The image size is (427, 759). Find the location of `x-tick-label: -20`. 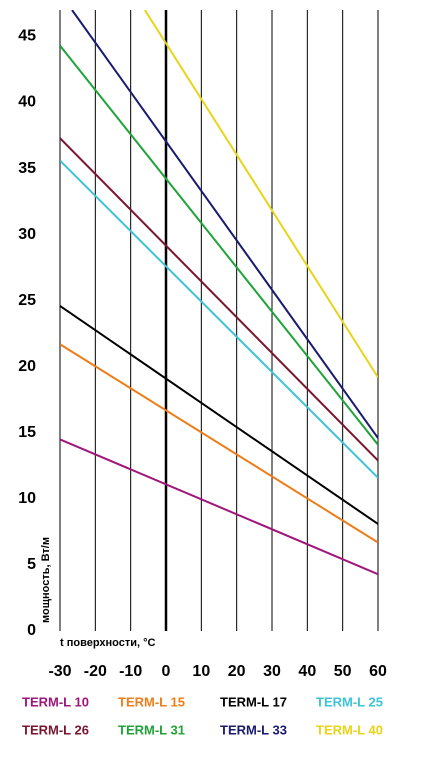

x-tick-label: -20 is located at coordinates (95, 671).